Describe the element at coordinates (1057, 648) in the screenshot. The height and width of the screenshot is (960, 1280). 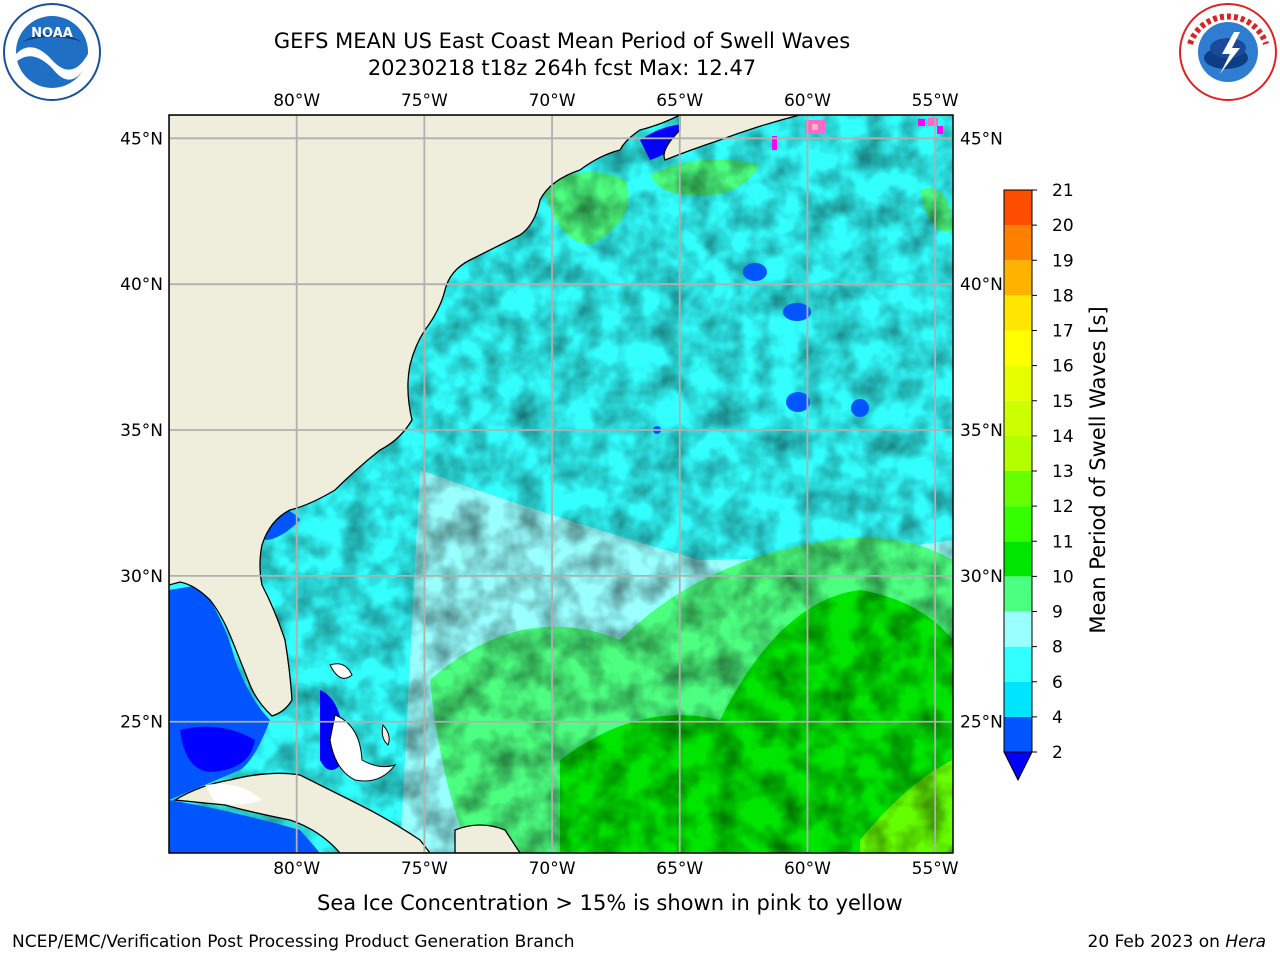
I see `colorbar-tick-label: 8` at that location.